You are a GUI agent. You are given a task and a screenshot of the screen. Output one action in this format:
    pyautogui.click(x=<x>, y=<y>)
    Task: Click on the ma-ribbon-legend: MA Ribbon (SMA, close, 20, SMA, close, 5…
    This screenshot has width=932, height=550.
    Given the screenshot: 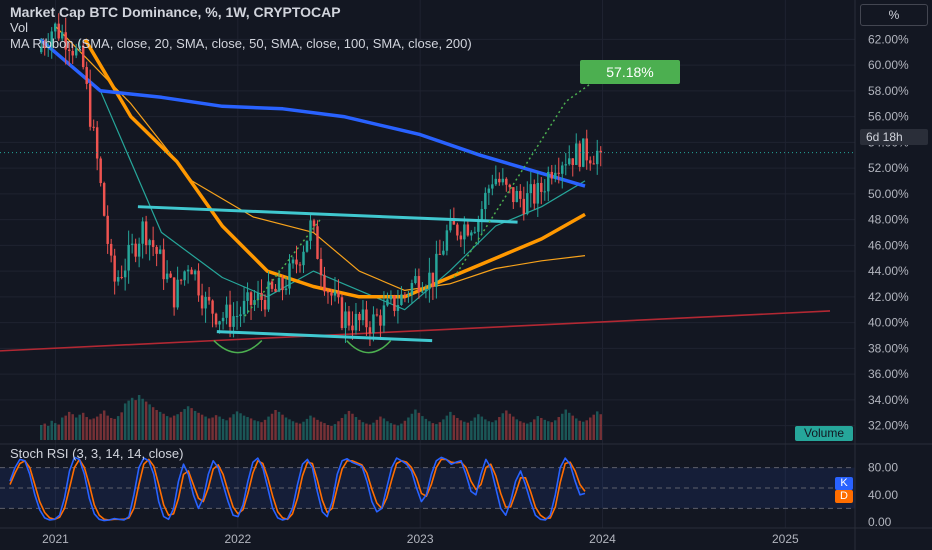 What is the action you would take?
    pyautogui.click(x=241, y=43)
    